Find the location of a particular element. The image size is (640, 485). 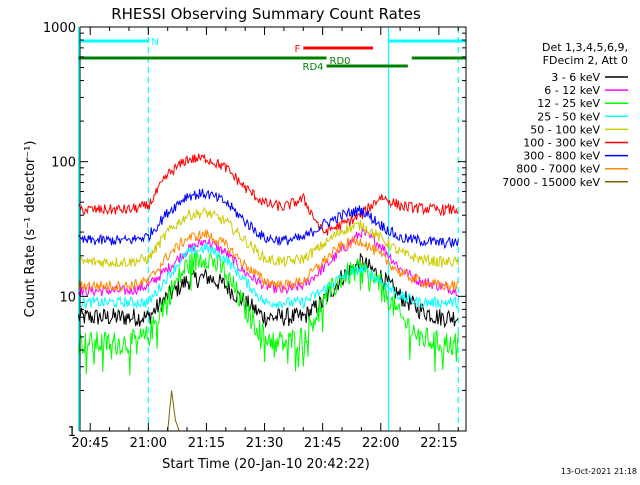

legend-label-1: 6 - 12 keV is located at coordinates (572, 90).